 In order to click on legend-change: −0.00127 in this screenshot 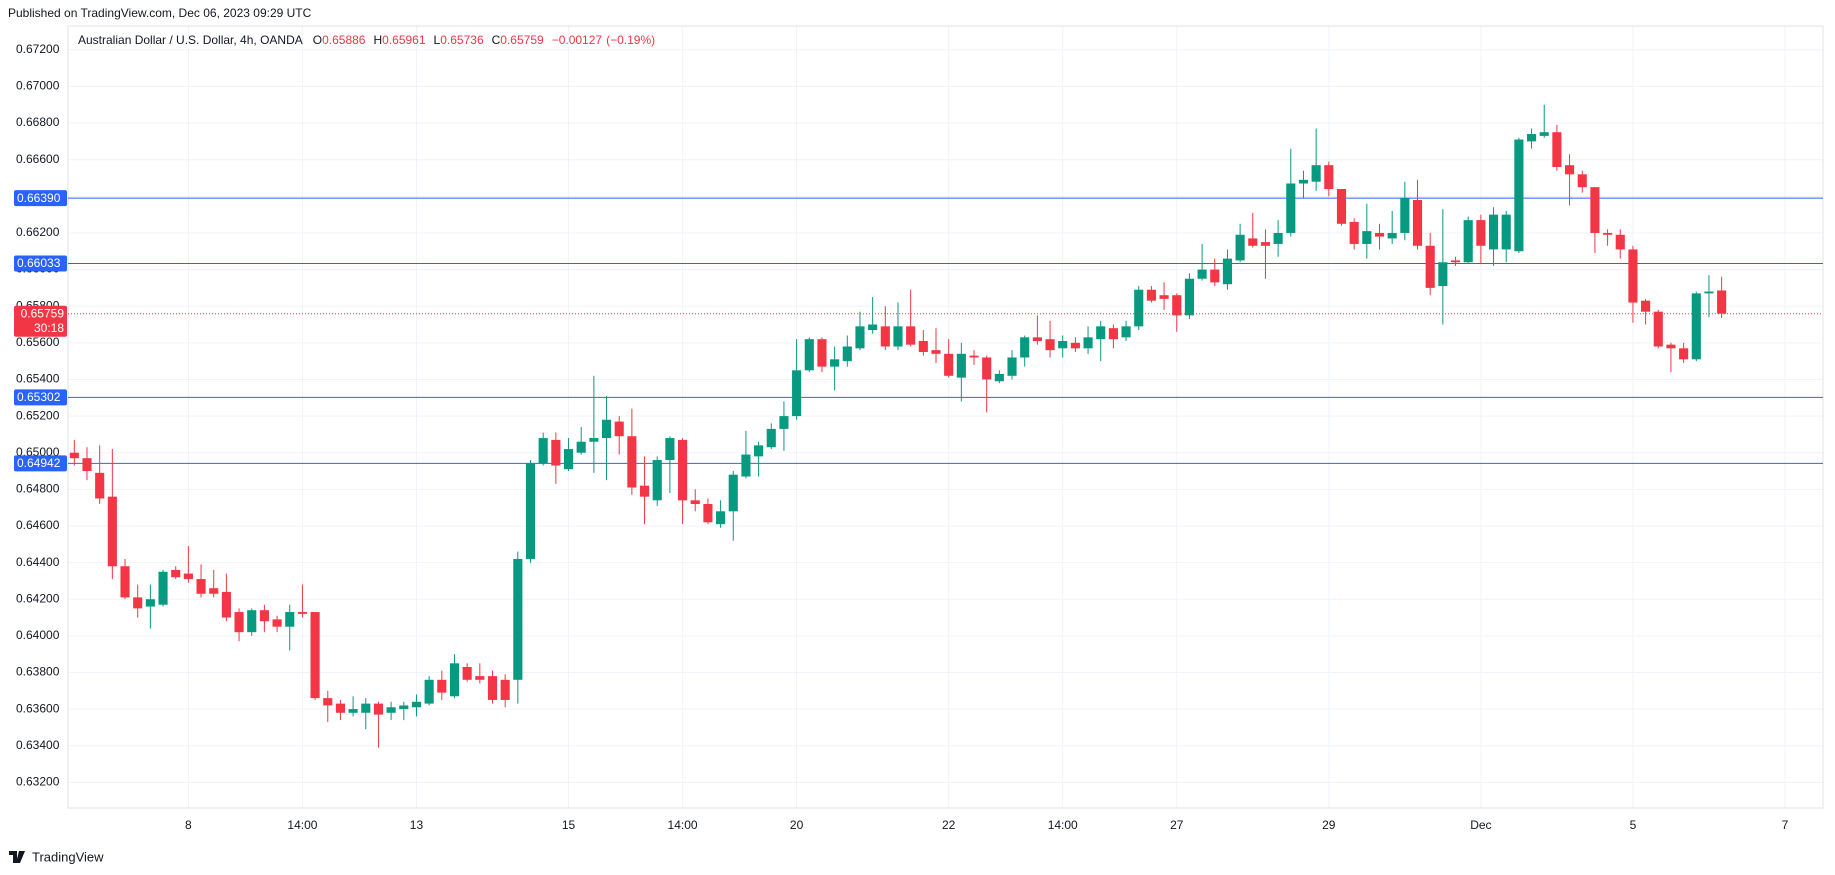, I will do `click(577, 40)`.